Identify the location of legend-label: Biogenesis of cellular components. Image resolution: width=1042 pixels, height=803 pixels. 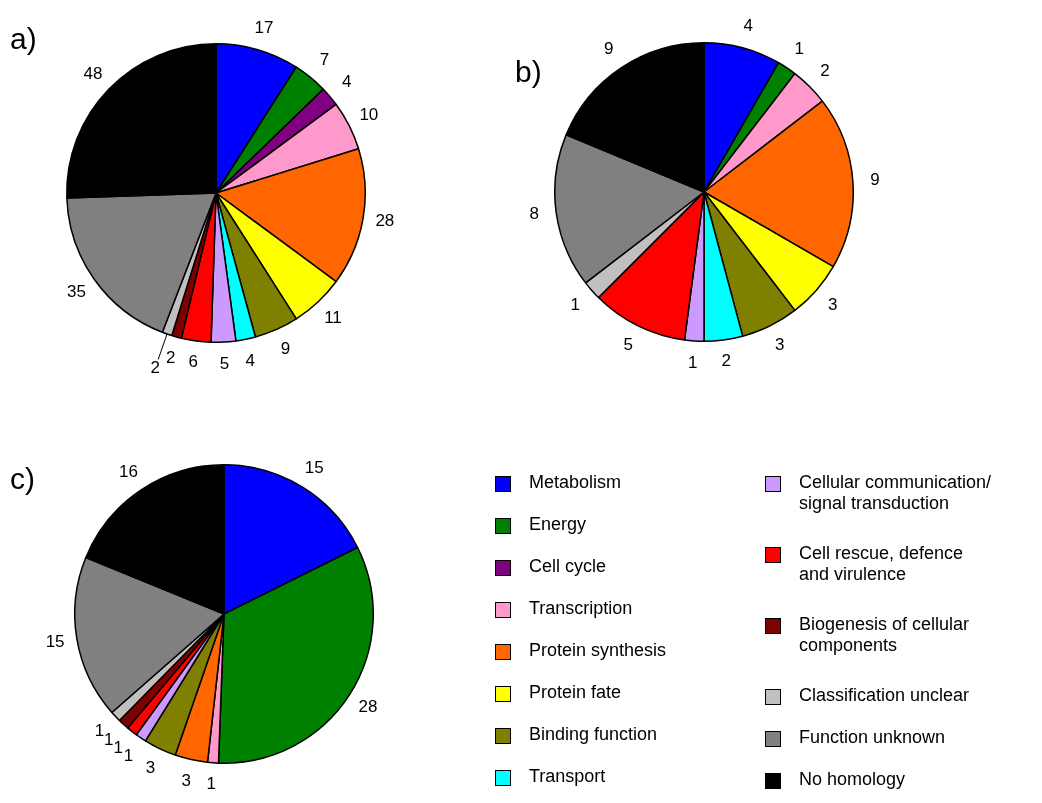
(884, 635).